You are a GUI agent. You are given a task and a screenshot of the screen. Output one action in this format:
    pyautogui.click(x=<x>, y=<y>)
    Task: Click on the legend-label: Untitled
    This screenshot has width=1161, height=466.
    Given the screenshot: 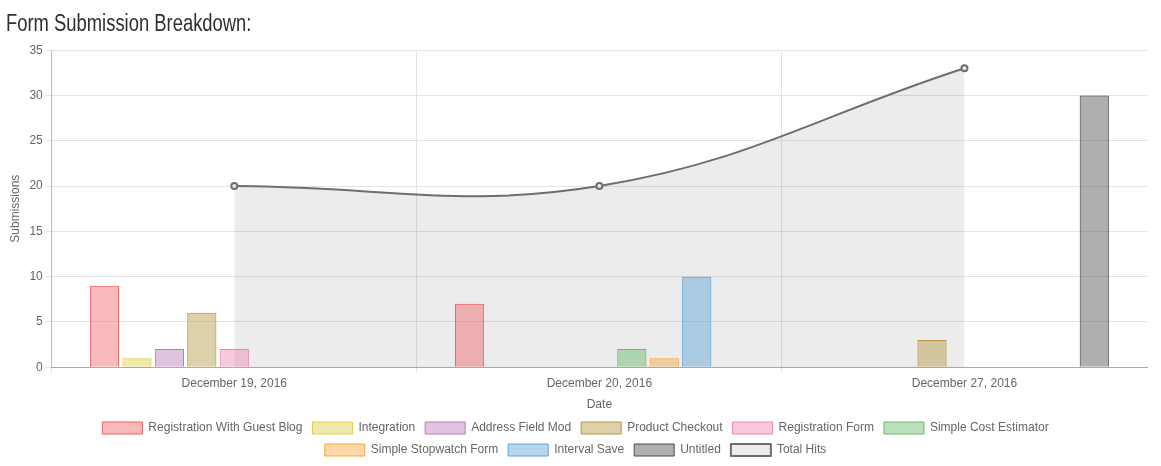 What is the action you would take?
    pyautogui.click(x=700, y=449)
    